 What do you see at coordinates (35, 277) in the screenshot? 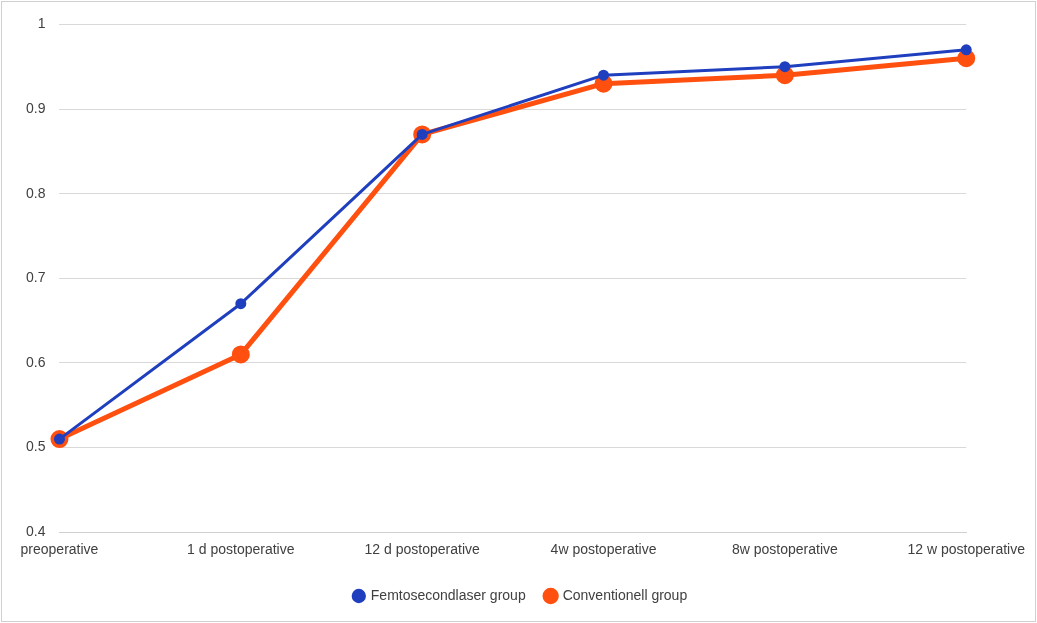
I see `y-tick-label: 0.7` at bounding box center [35, 277].